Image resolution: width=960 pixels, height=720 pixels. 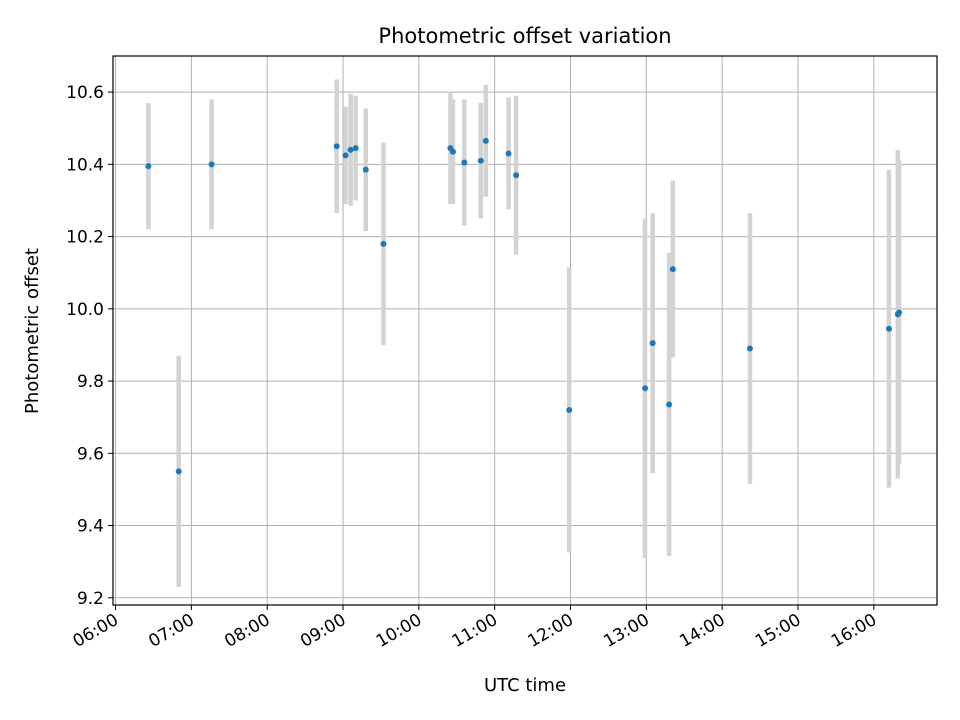 What do you see at coordinates (89, 346) in the screenshot?
I see `y-axis: 9.2 9.4 9.6 9.8 10.0 10.2 10.4 10.6` at bounding box center [89, 346].